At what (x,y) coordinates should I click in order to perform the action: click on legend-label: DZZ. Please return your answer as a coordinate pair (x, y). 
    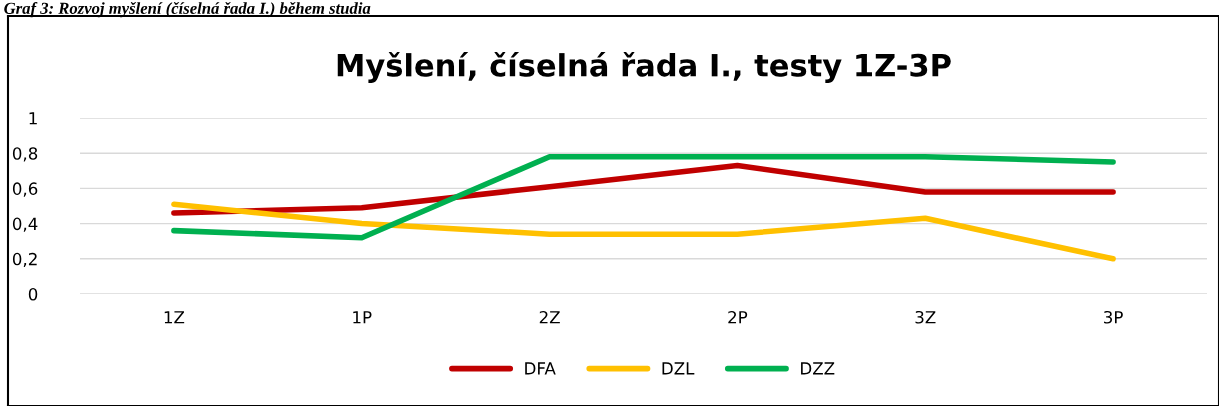
    Looking at the image, I should click on (818, 368).